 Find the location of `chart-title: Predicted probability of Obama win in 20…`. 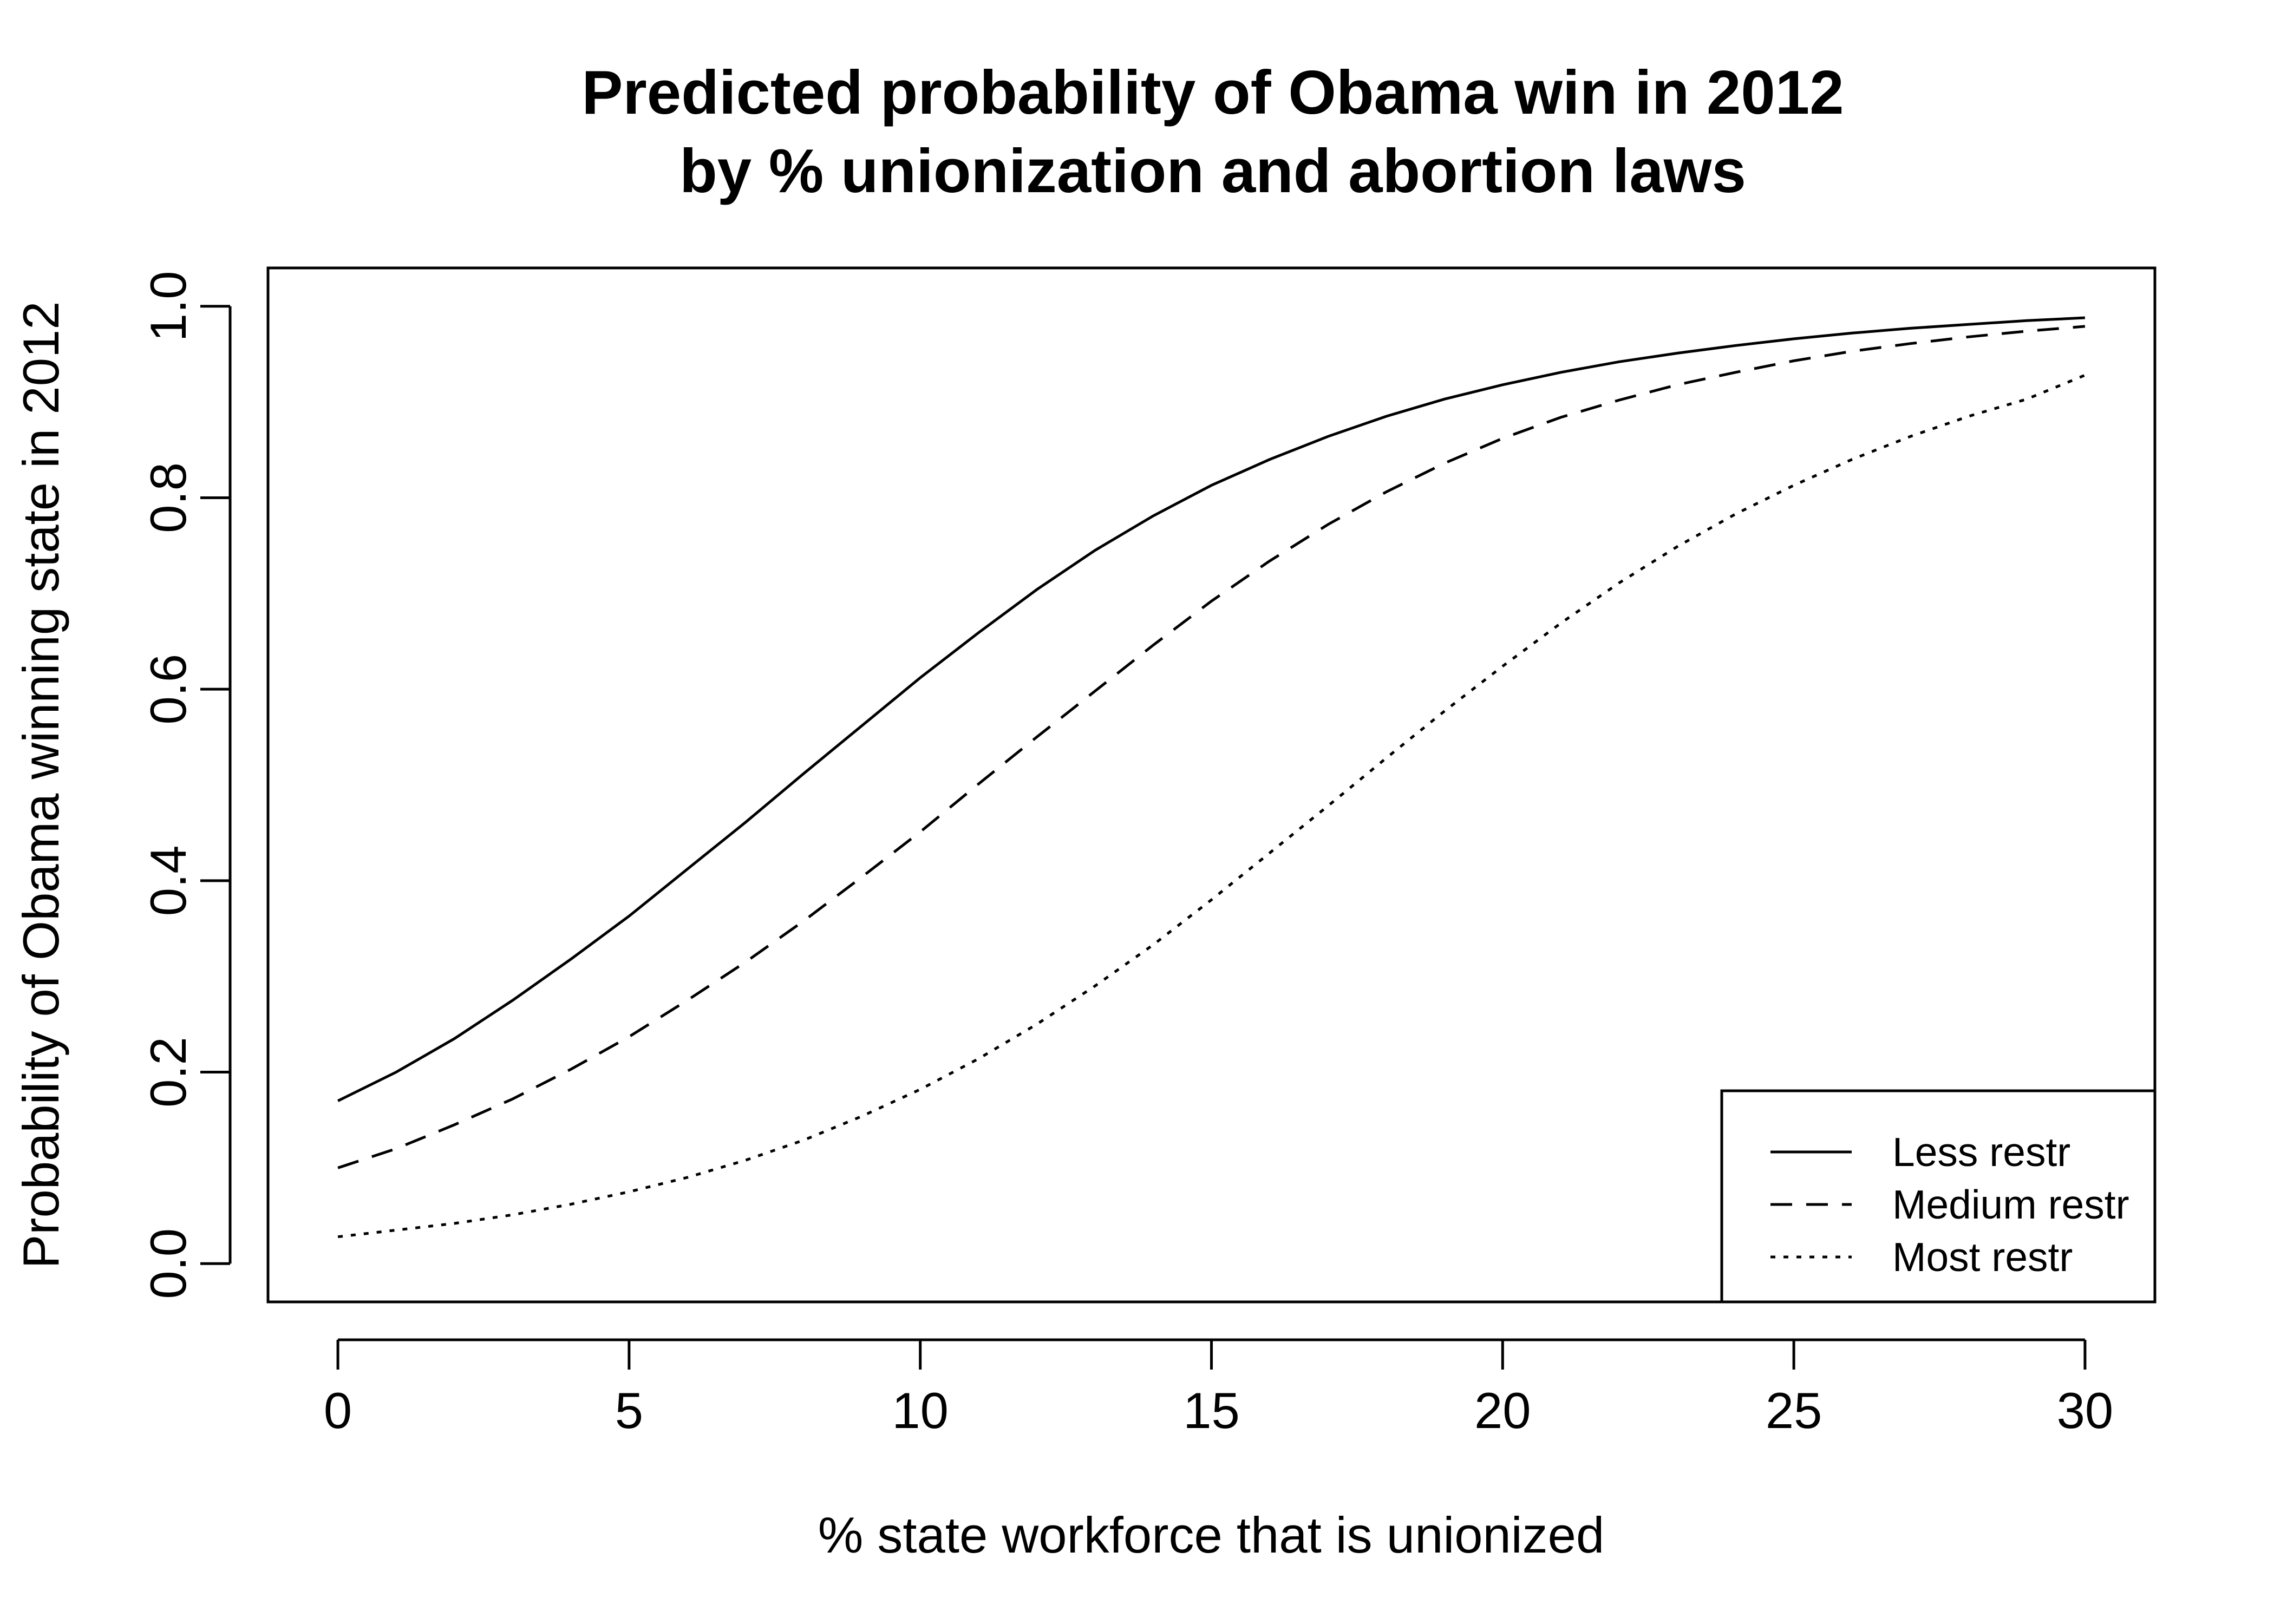

chart-title: Predicted probability of Obama win in 20… is located at coordinates (1212, 92).